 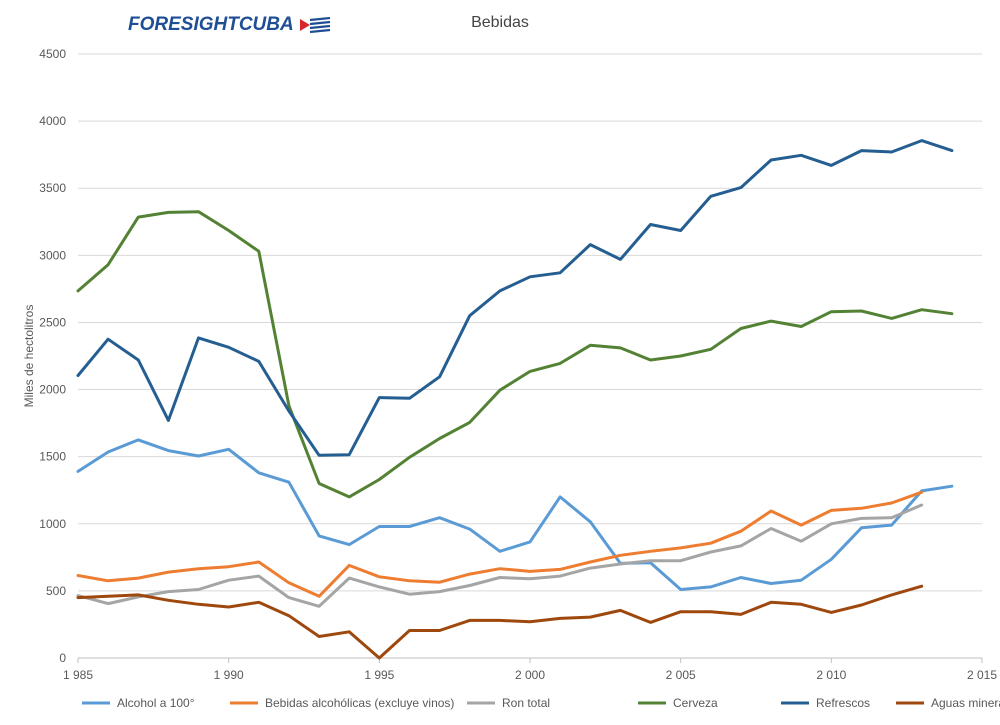 I want to click on x-tick-label: 2 010, so click(x=831, y=675).